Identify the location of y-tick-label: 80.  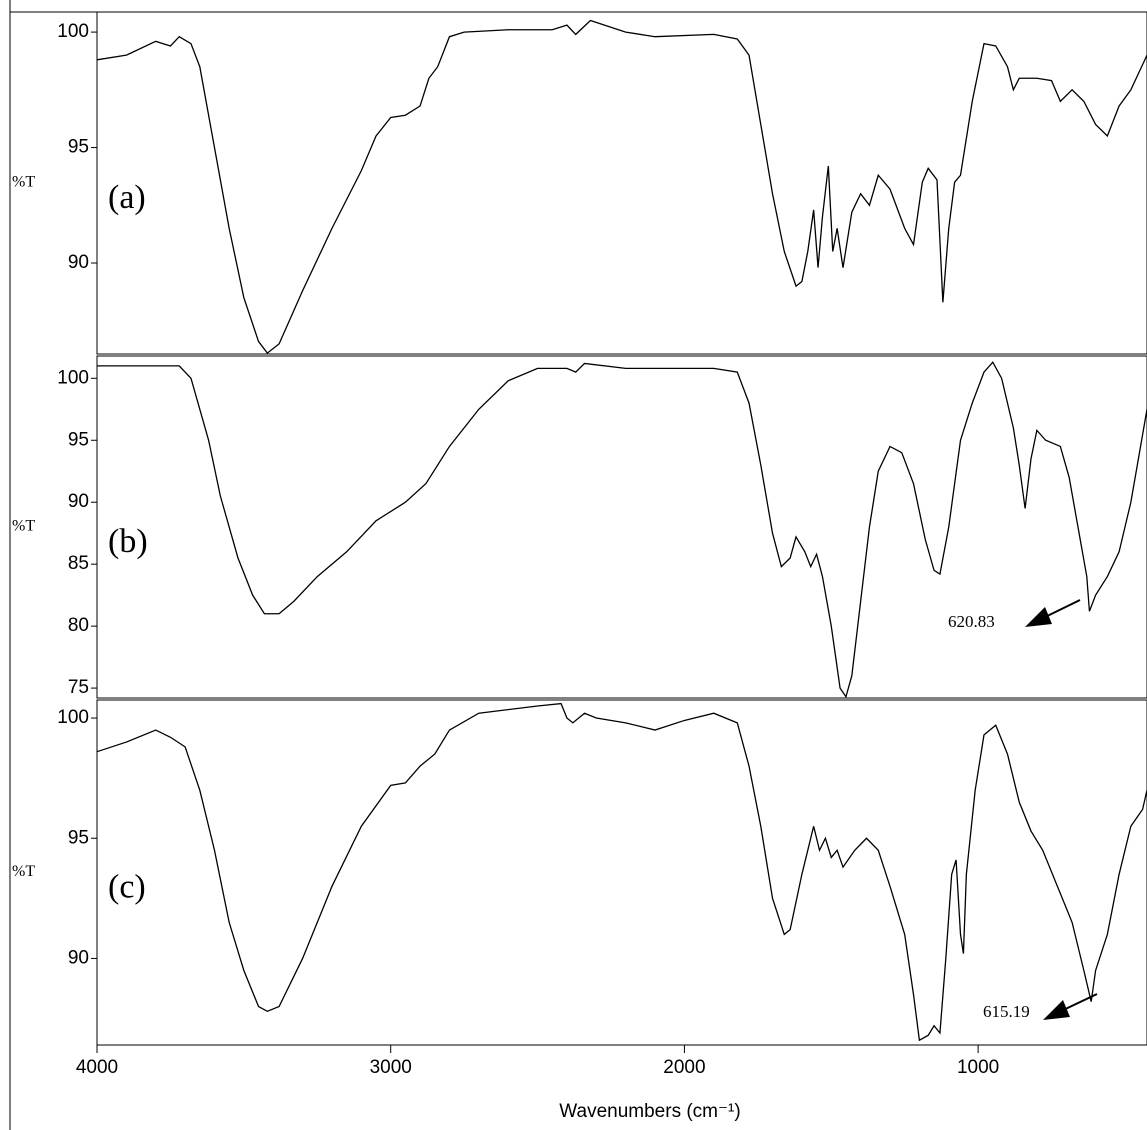
(78, 625).